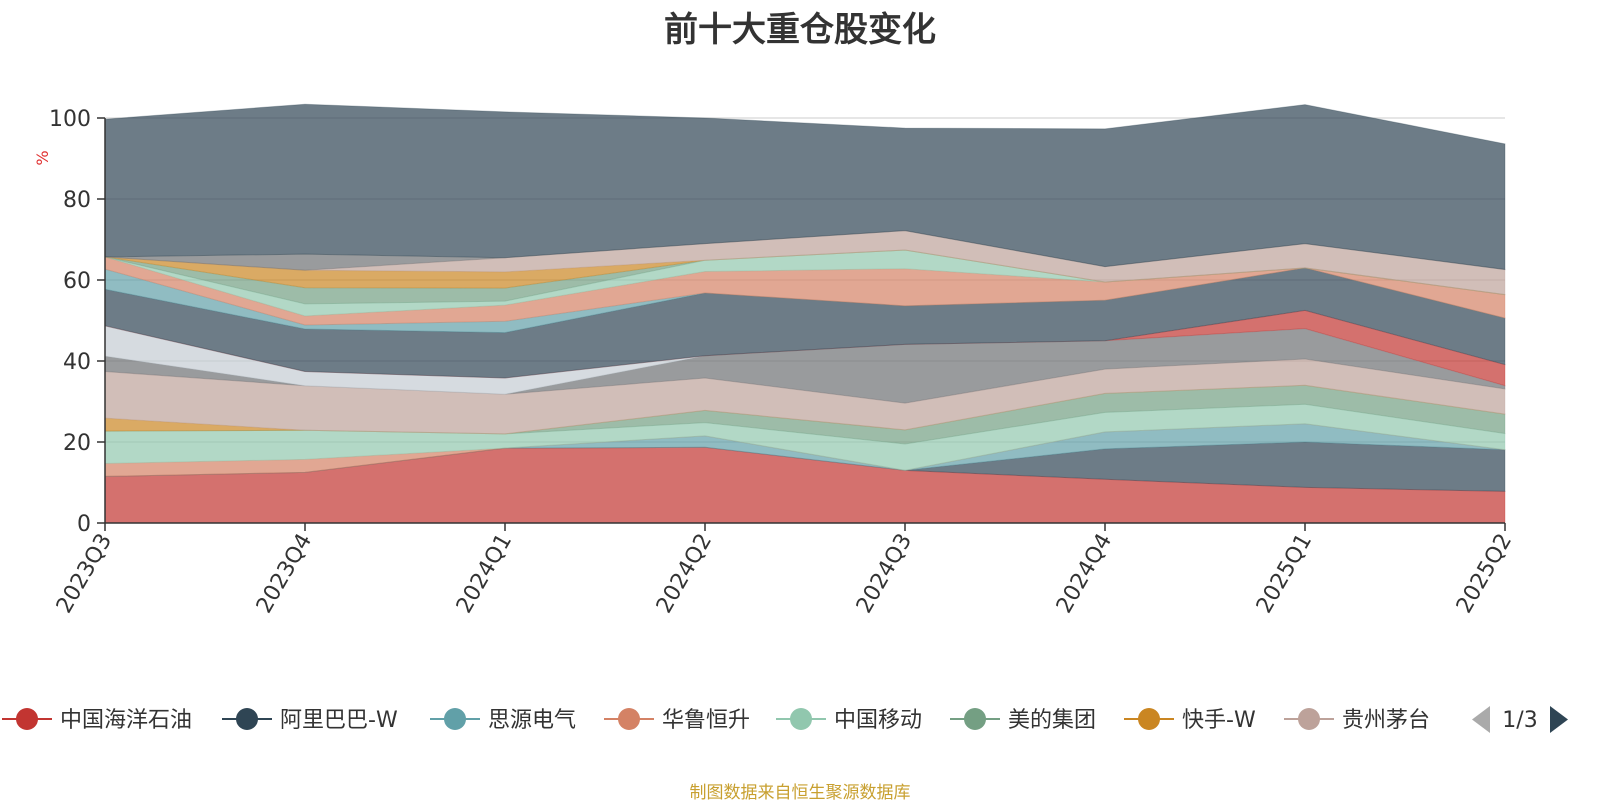  What do you see at coordinates (84, 524) in the screenshot?
I see `y-tick-label: 0` at bounding box center [84, 524].